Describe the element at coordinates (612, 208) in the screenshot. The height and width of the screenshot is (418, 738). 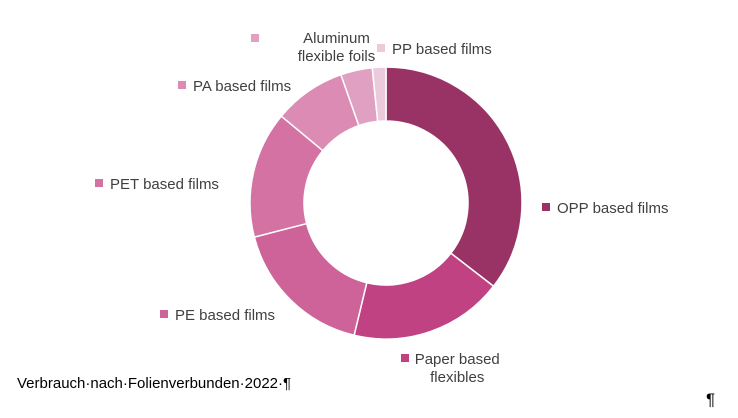
I see `slice-label-1: OPP based films` at that location.